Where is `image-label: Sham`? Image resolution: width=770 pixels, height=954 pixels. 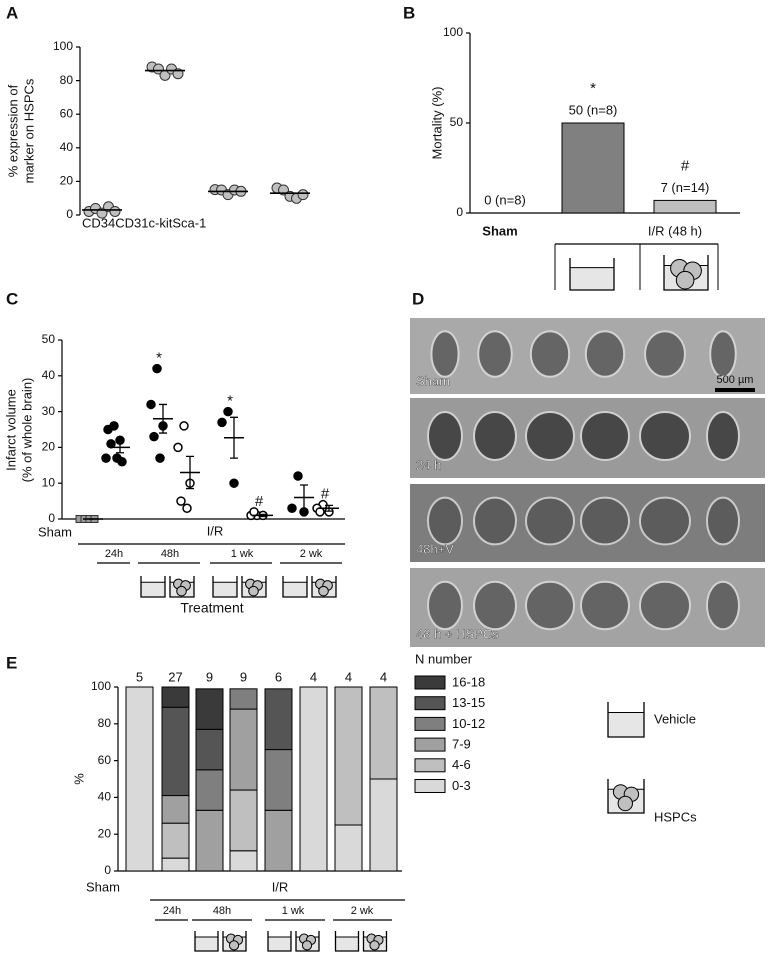 image-label: Sham is located at coordinates (433, 380).